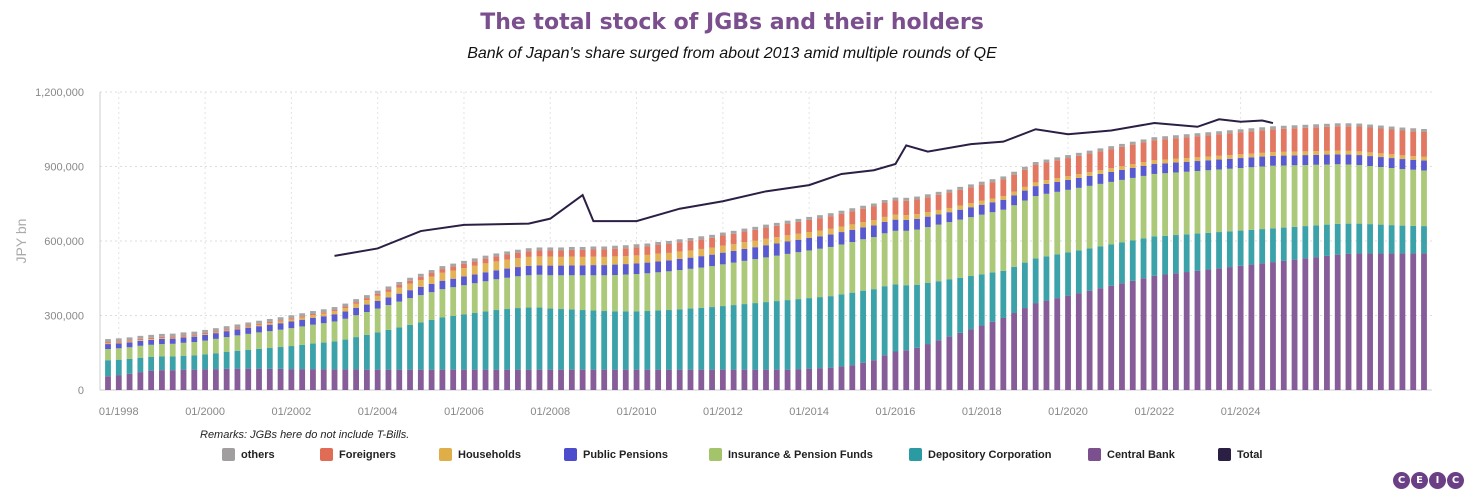 The width and height of the screenshot is (1464, 500). I want to click on legend-item-households: Households, so click(480, 454).